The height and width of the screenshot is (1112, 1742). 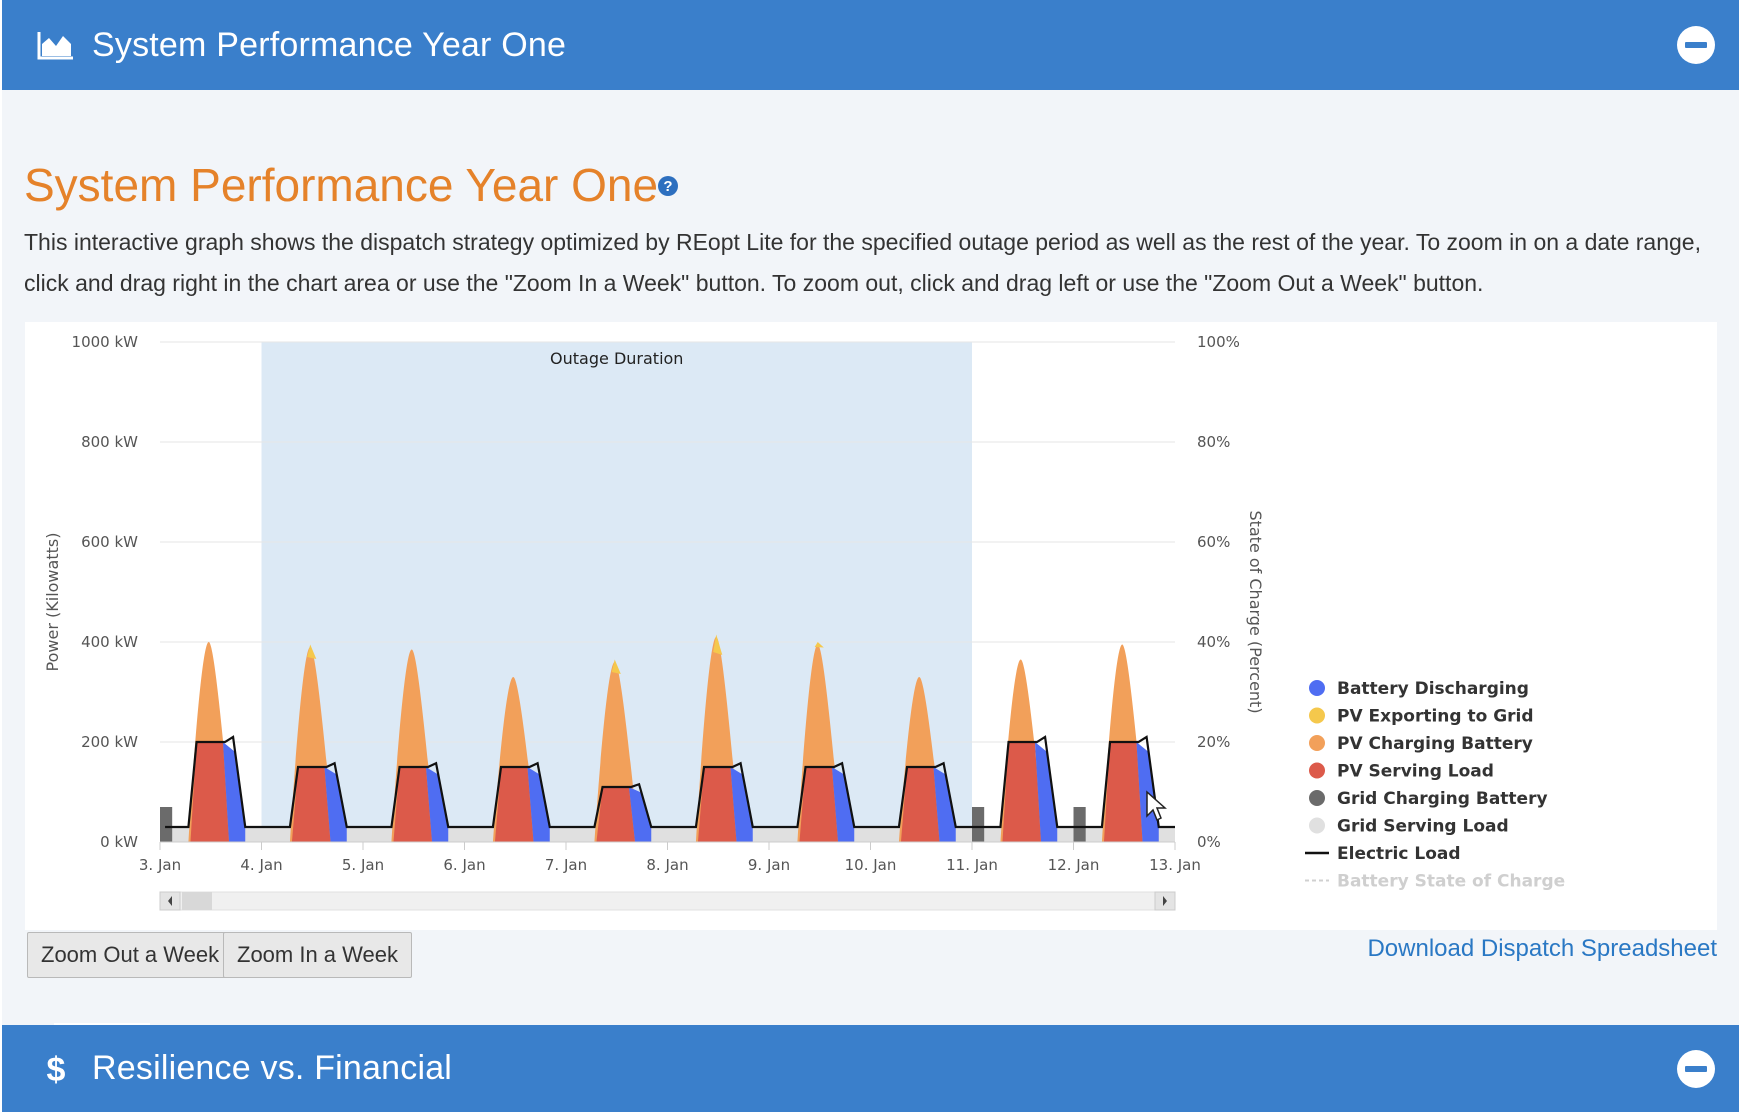 I want to click on resilience-panel-header: $ Resilience vs. Financial, so click(x=870, y=1068).